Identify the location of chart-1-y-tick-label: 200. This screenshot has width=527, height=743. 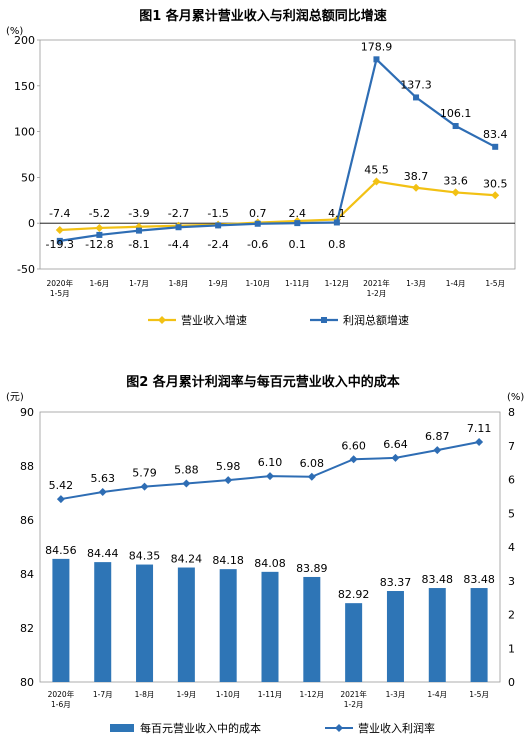
(24, 40).